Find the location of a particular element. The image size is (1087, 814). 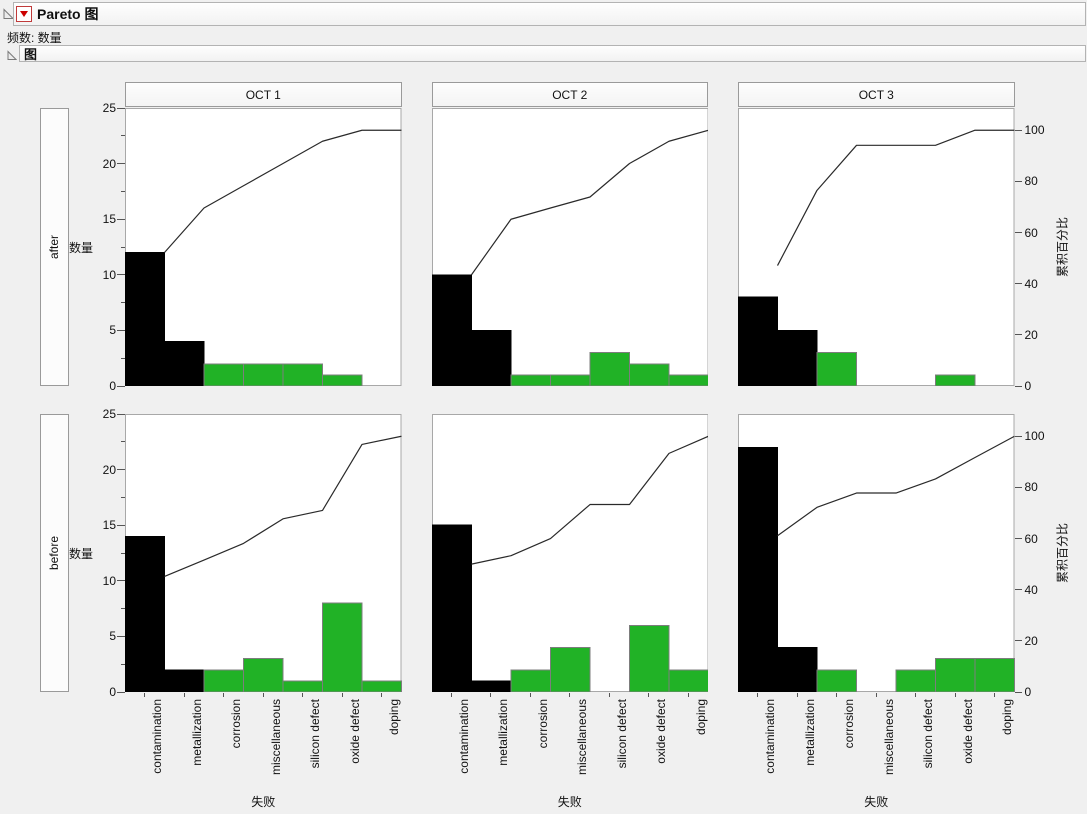

percent-axis-tick-label: 40 is located at coordinates (1031, 589).